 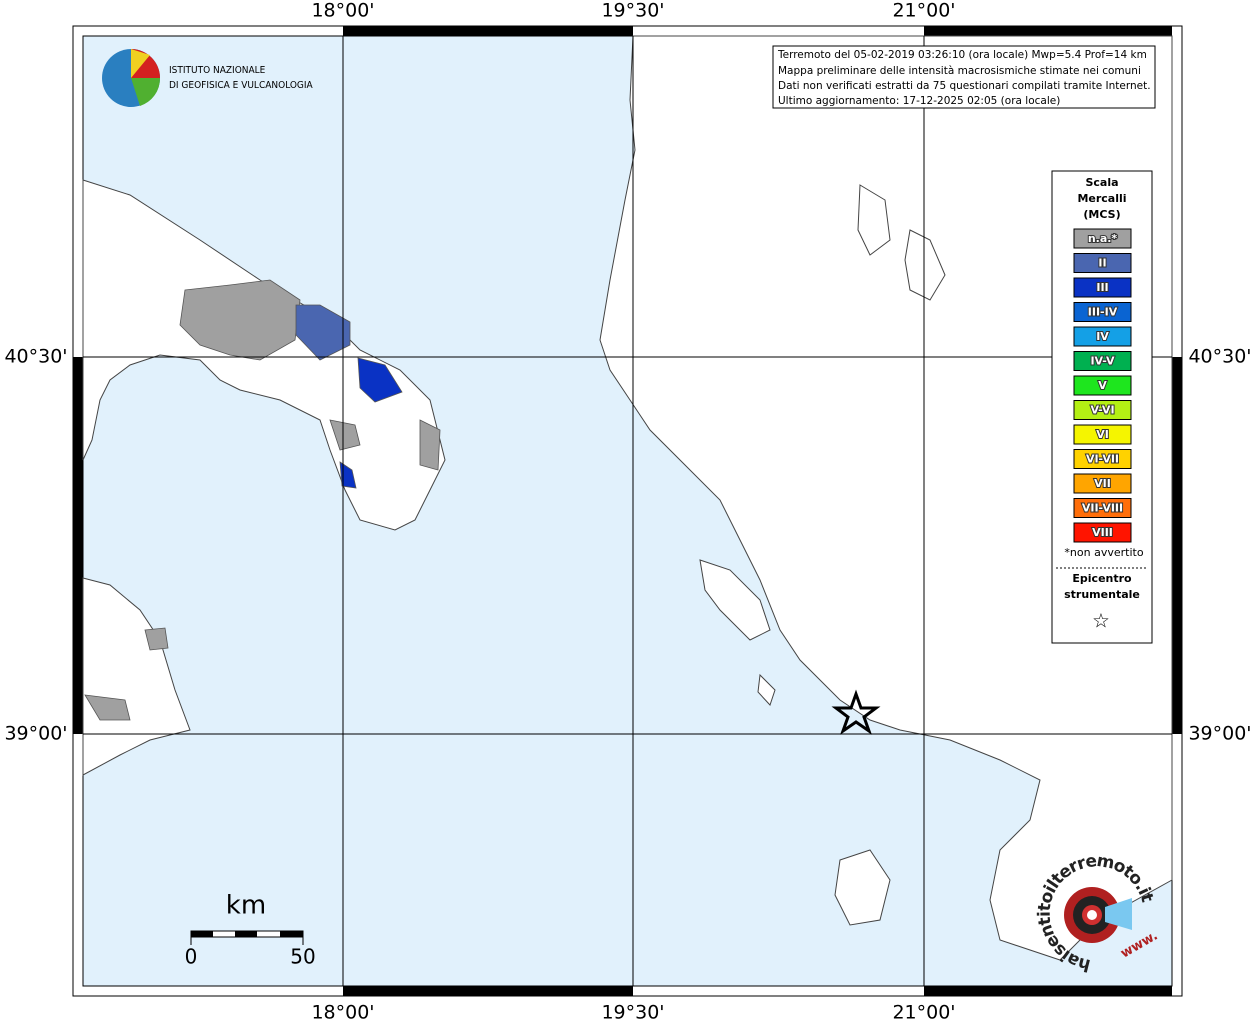 I want to click on legend-label: n.a.*, so click(x=1103, y=238).